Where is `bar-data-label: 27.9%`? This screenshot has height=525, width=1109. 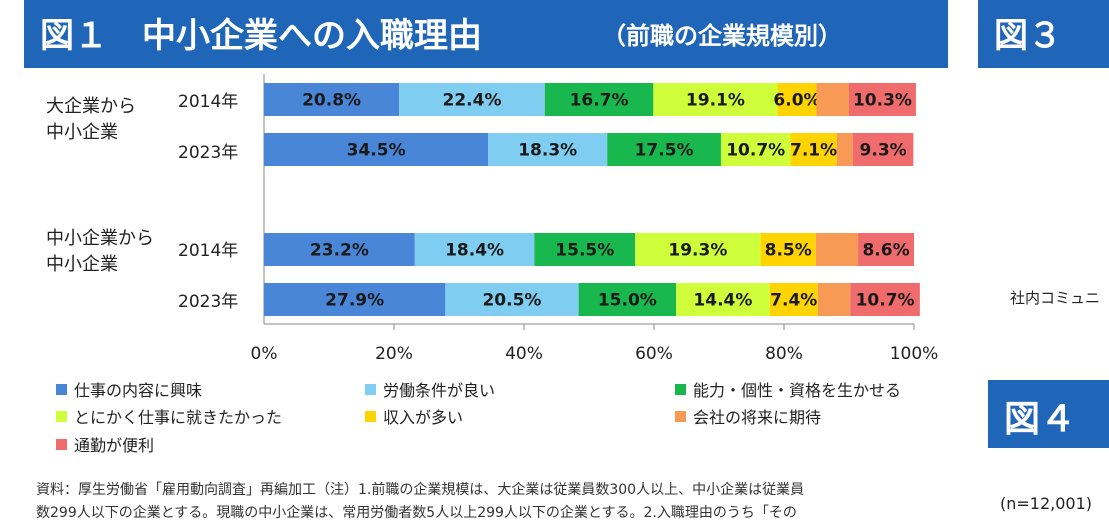
bar-data-label: 27.9% is located at coordinates (354, 301).